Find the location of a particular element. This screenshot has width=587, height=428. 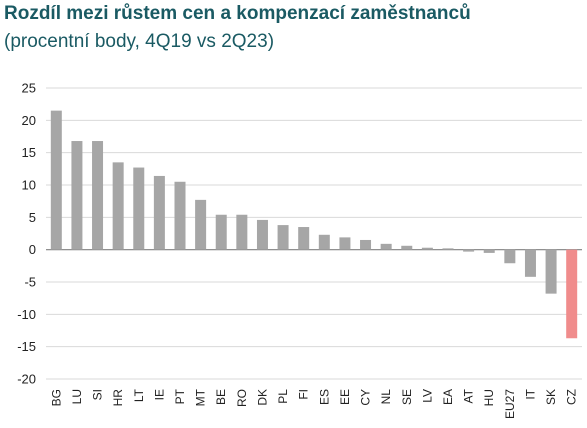

bar-nl is located at coordinates (386, 246).